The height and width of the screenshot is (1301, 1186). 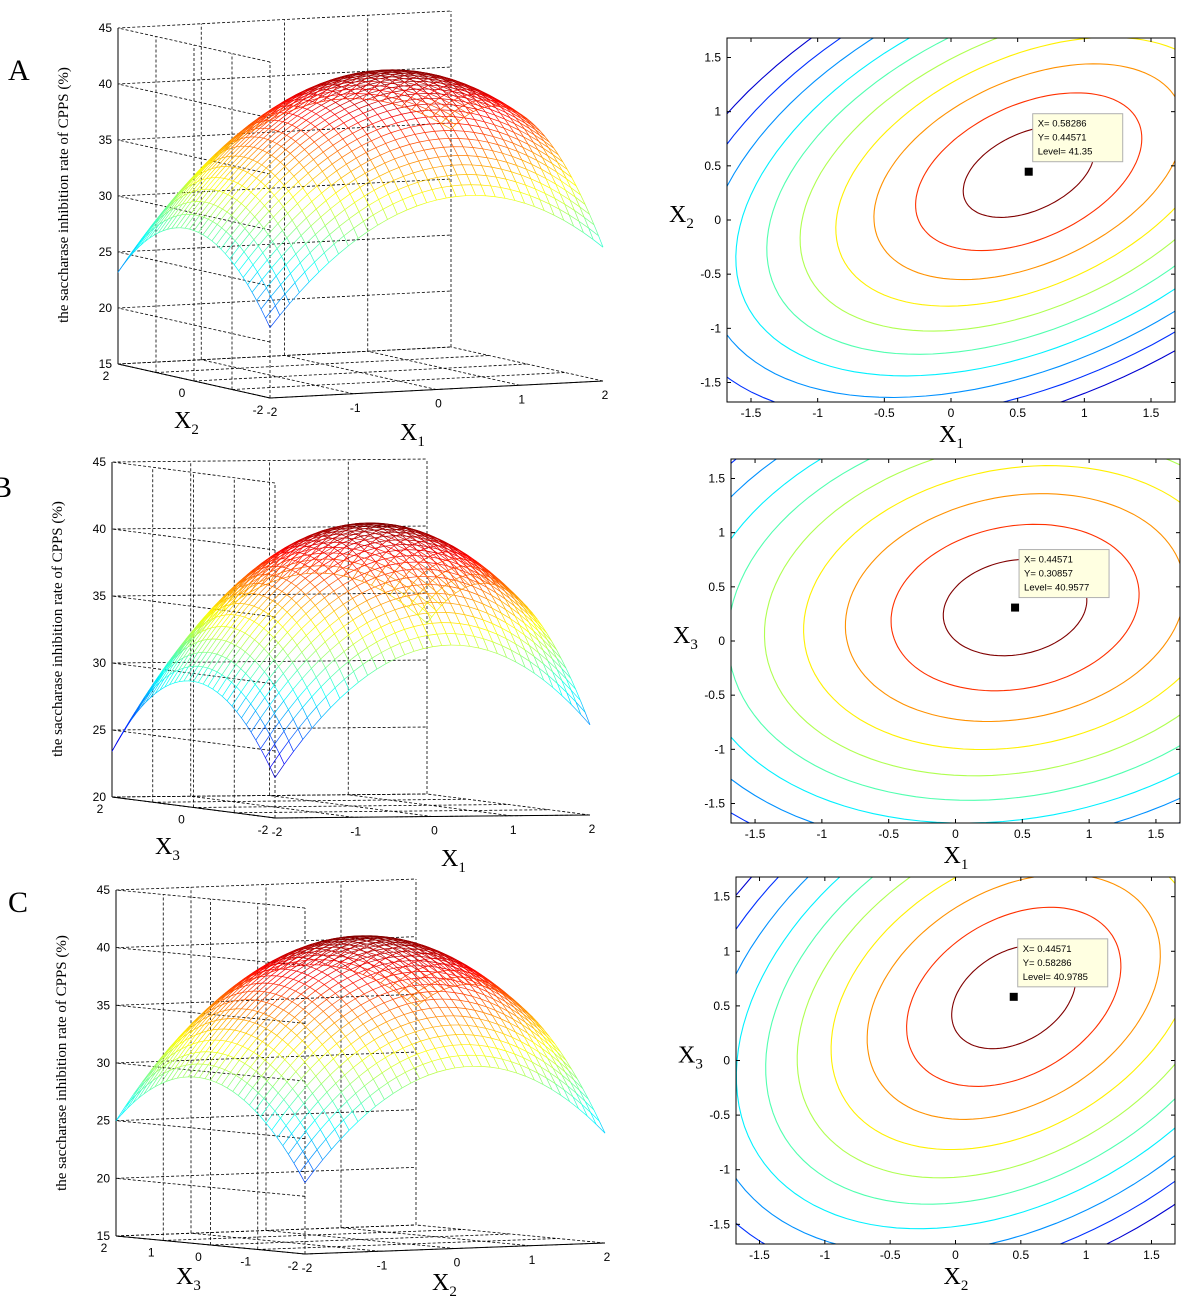 What do you see at coordinates (355, 408) in the screenshot?
I see `x-tick-label: -1` at bounding box center [355, 408].